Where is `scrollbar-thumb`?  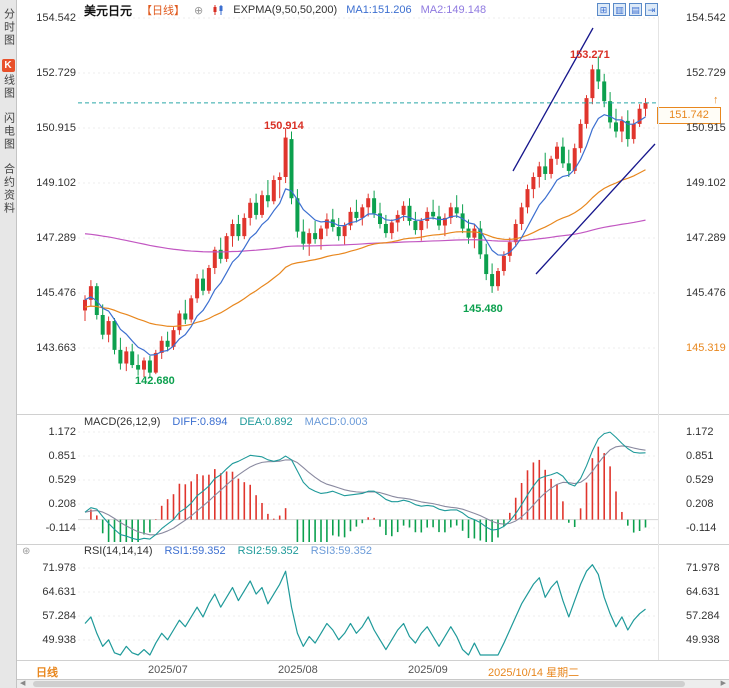 scrollbar-thumb is located at coordinates (359, 684).